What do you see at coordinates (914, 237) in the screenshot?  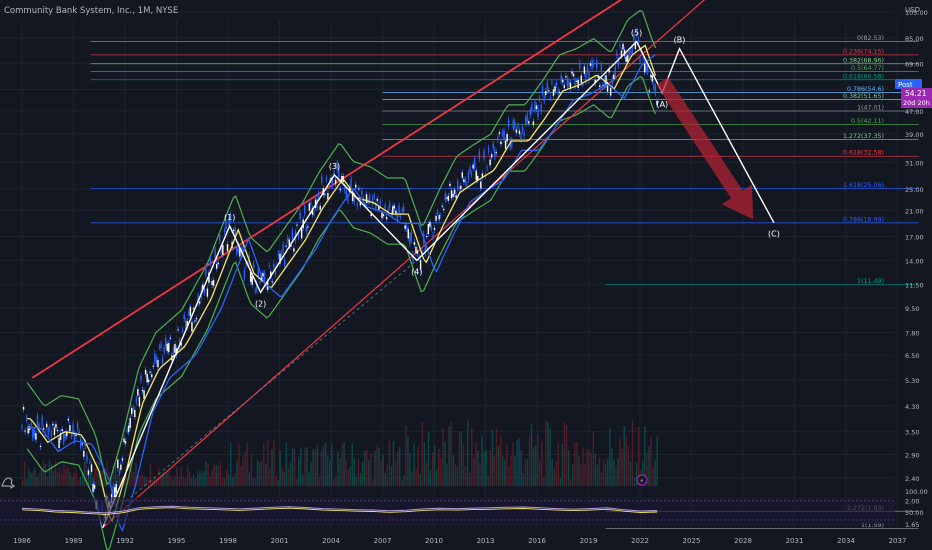 I see `y-tick-label: 17.00` at bounding box center [914, 237].